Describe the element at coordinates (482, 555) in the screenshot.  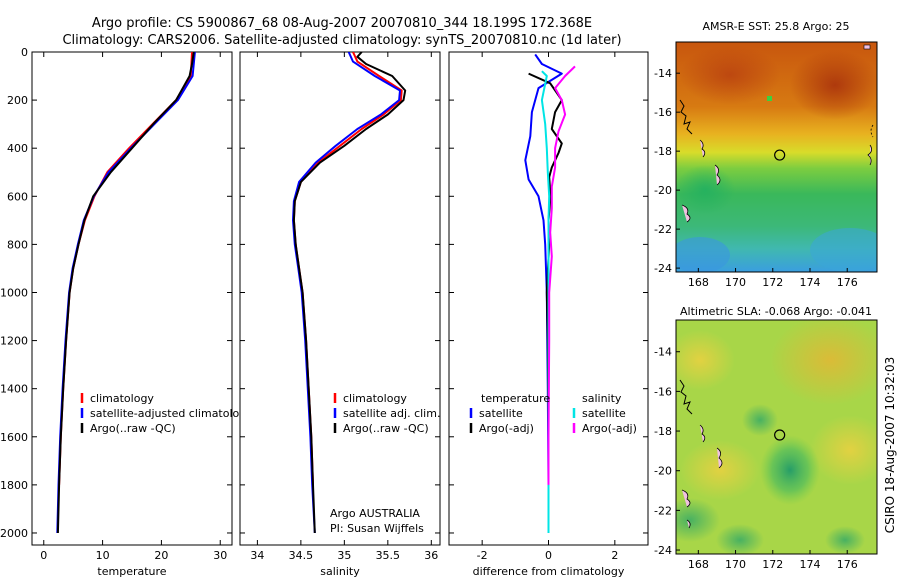
I see `difference-x-tick-label: -2` at that location.